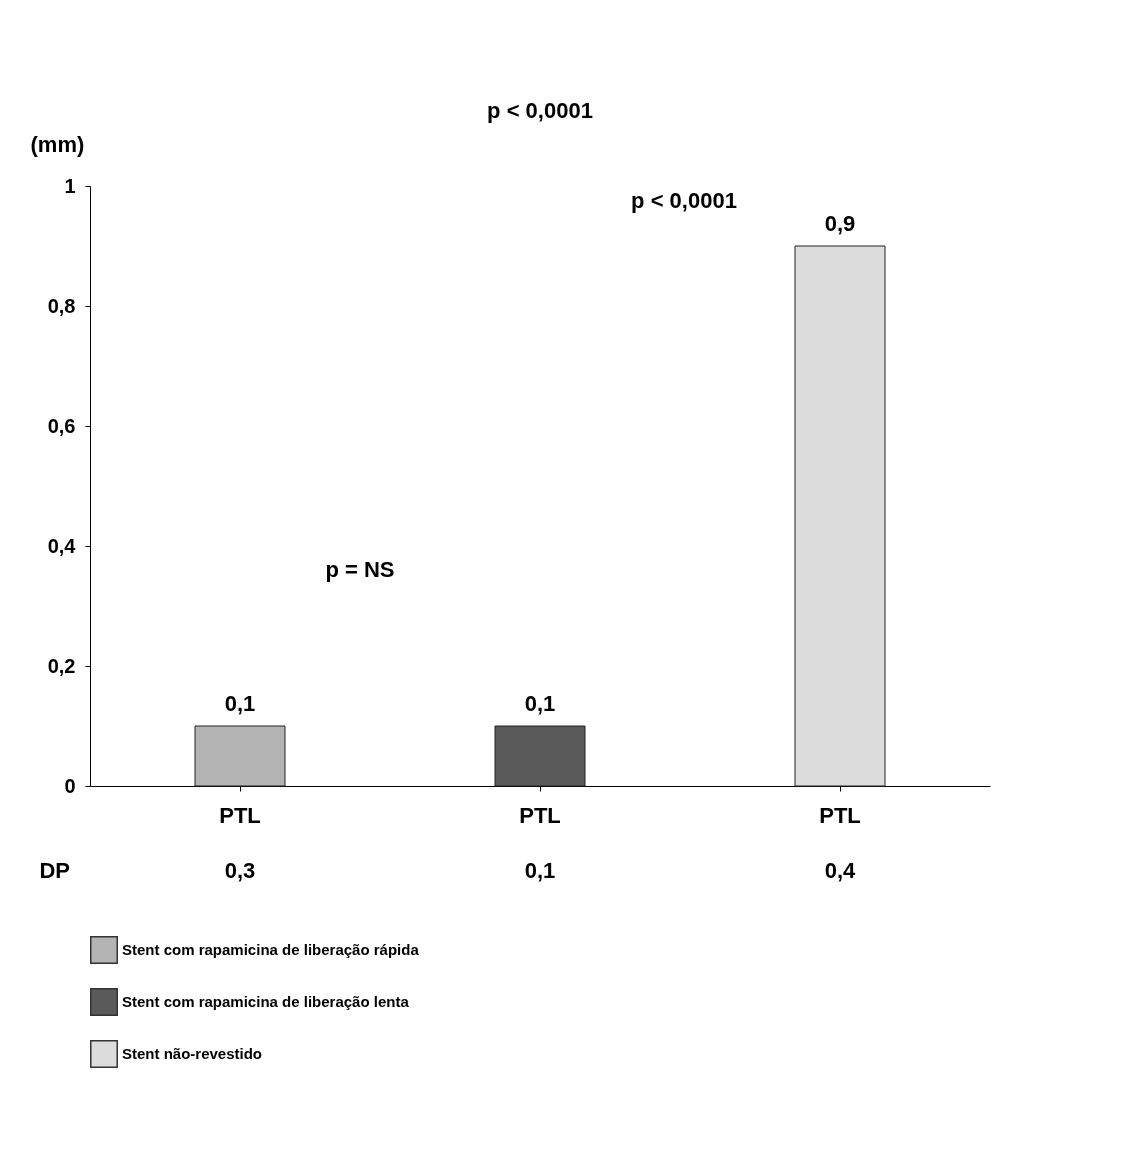  Describe the element at coordinates (54, 870) in the screenshot. I see `text: DP` at that location.